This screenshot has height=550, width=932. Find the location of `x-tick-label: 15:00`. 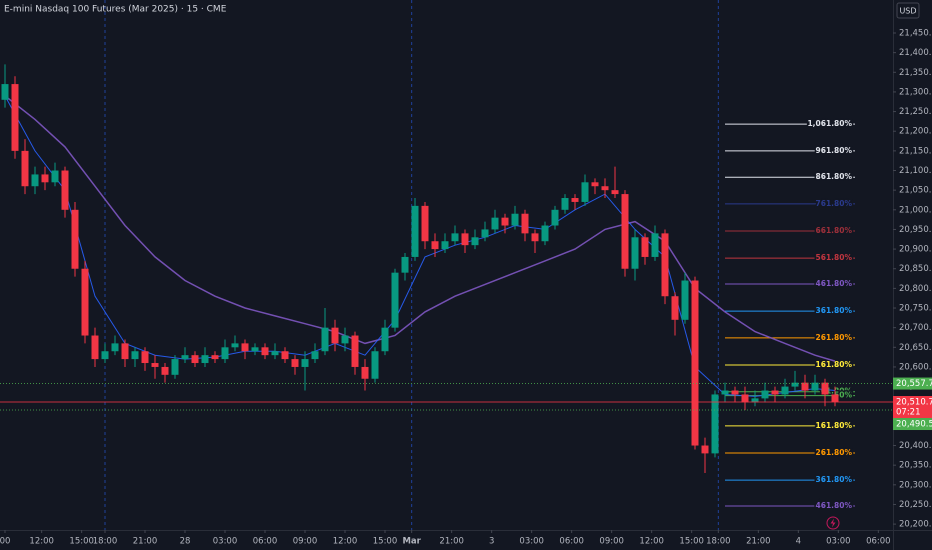

x-tick-label: 15:00 is located at coordinates (691, 542).